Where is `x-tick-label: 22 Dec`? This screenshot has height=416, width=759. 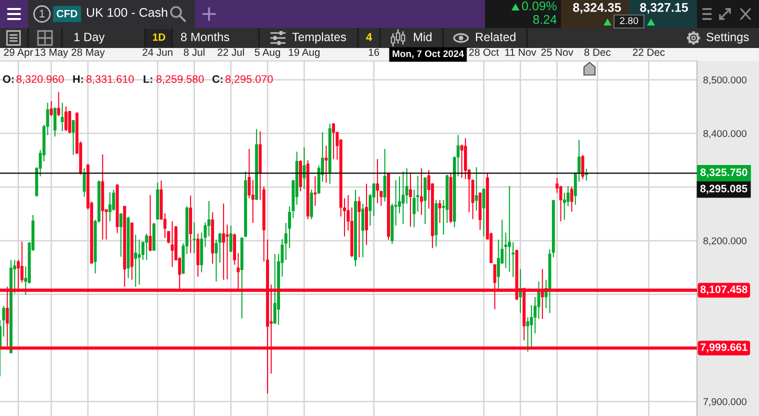 x-tick-label: 22 Dec is located at coordinates (648, 52).